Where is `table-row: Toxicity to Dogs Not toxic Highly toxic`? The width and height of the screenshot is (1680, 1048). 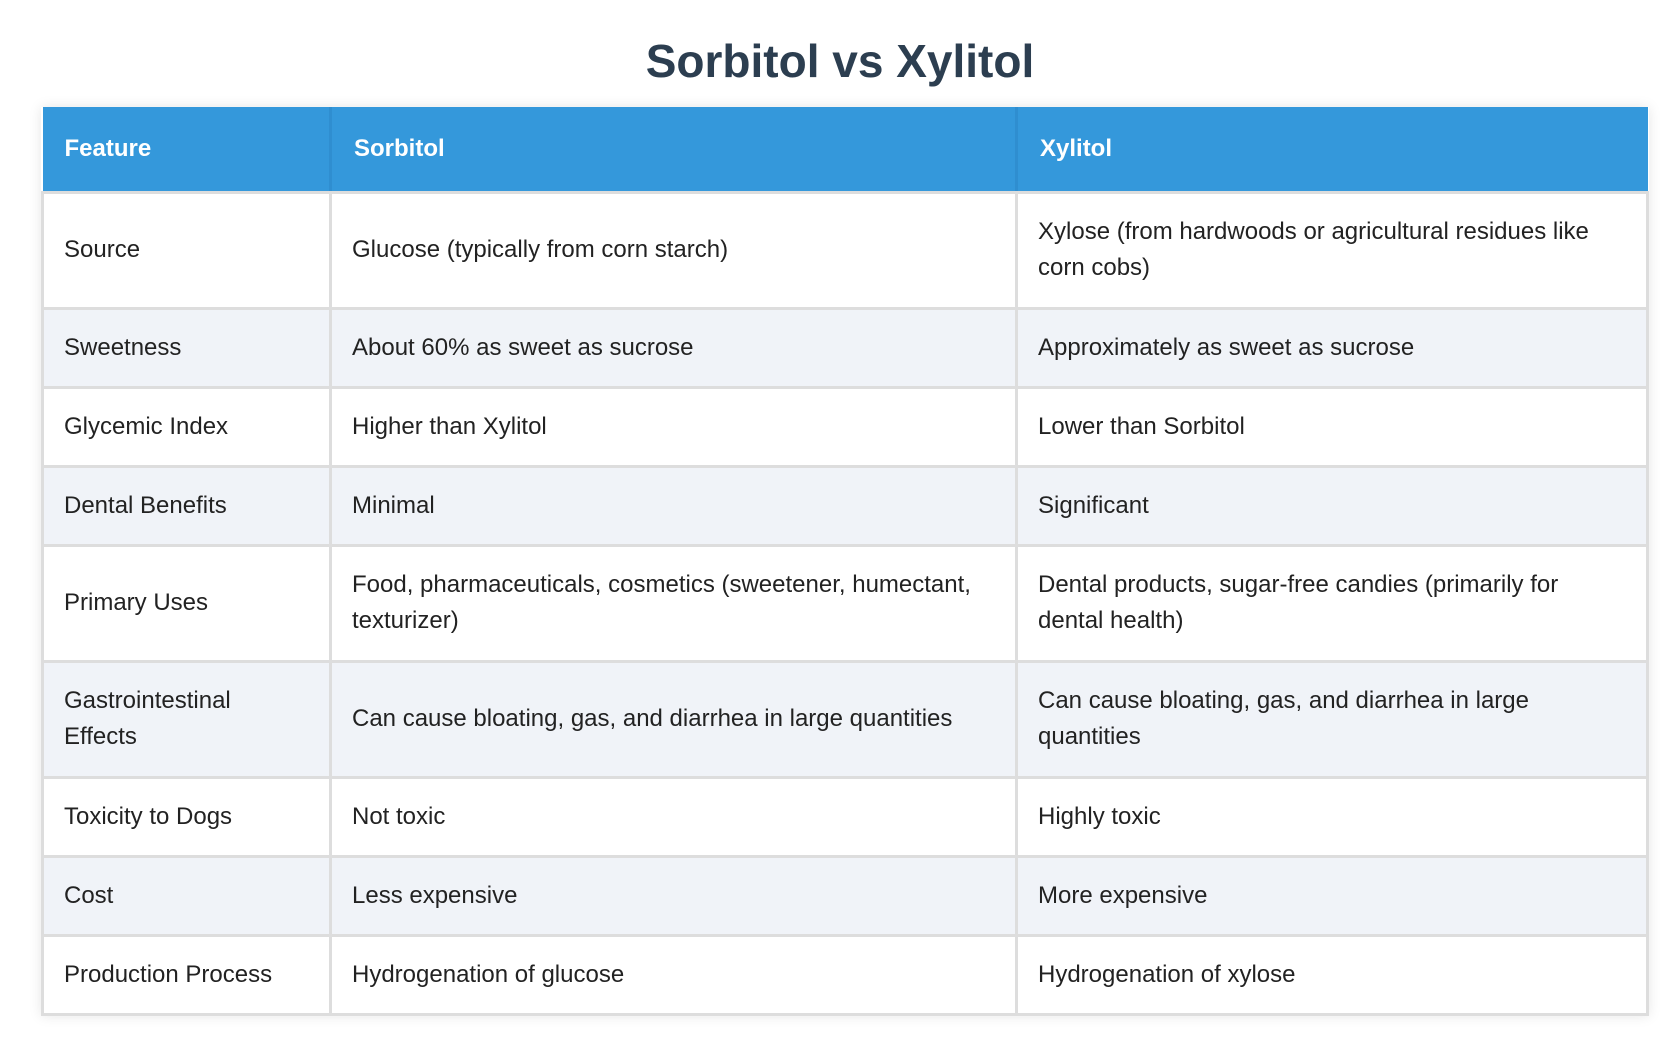
table-row: Toxicity to Dogs Not toxic Highly toxic is located at coordinates (845, 816).